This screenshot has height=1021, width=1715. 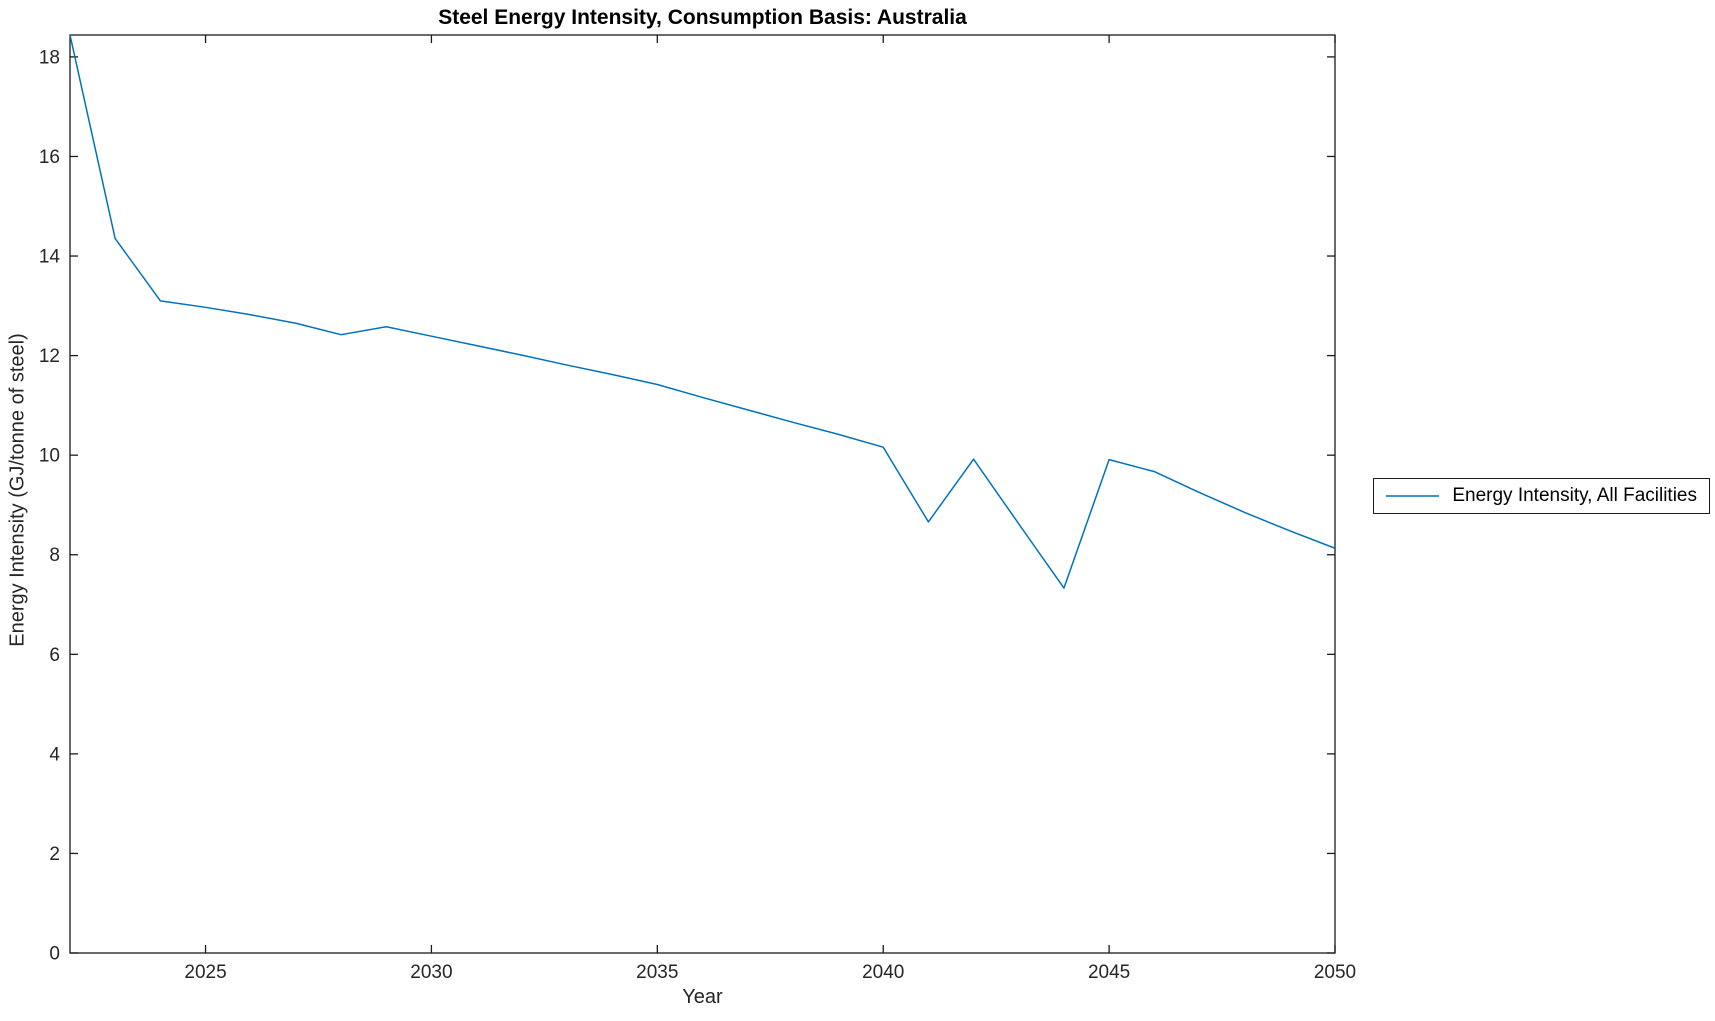 What do you see at coordinates (883, 972) in the screenshot?
I see `x-tick-label: 2040` at bounding box center [883, 972].